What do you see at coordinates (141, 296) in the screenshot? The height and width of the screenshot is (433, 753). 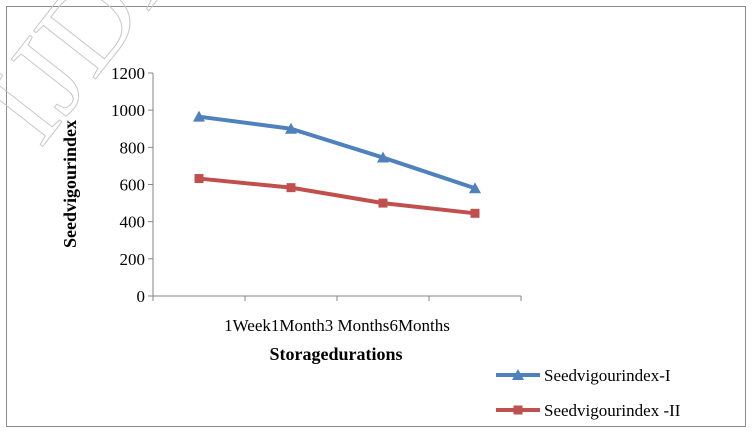 I see `y-tick-label: 0` at bounding box center [141, 296].